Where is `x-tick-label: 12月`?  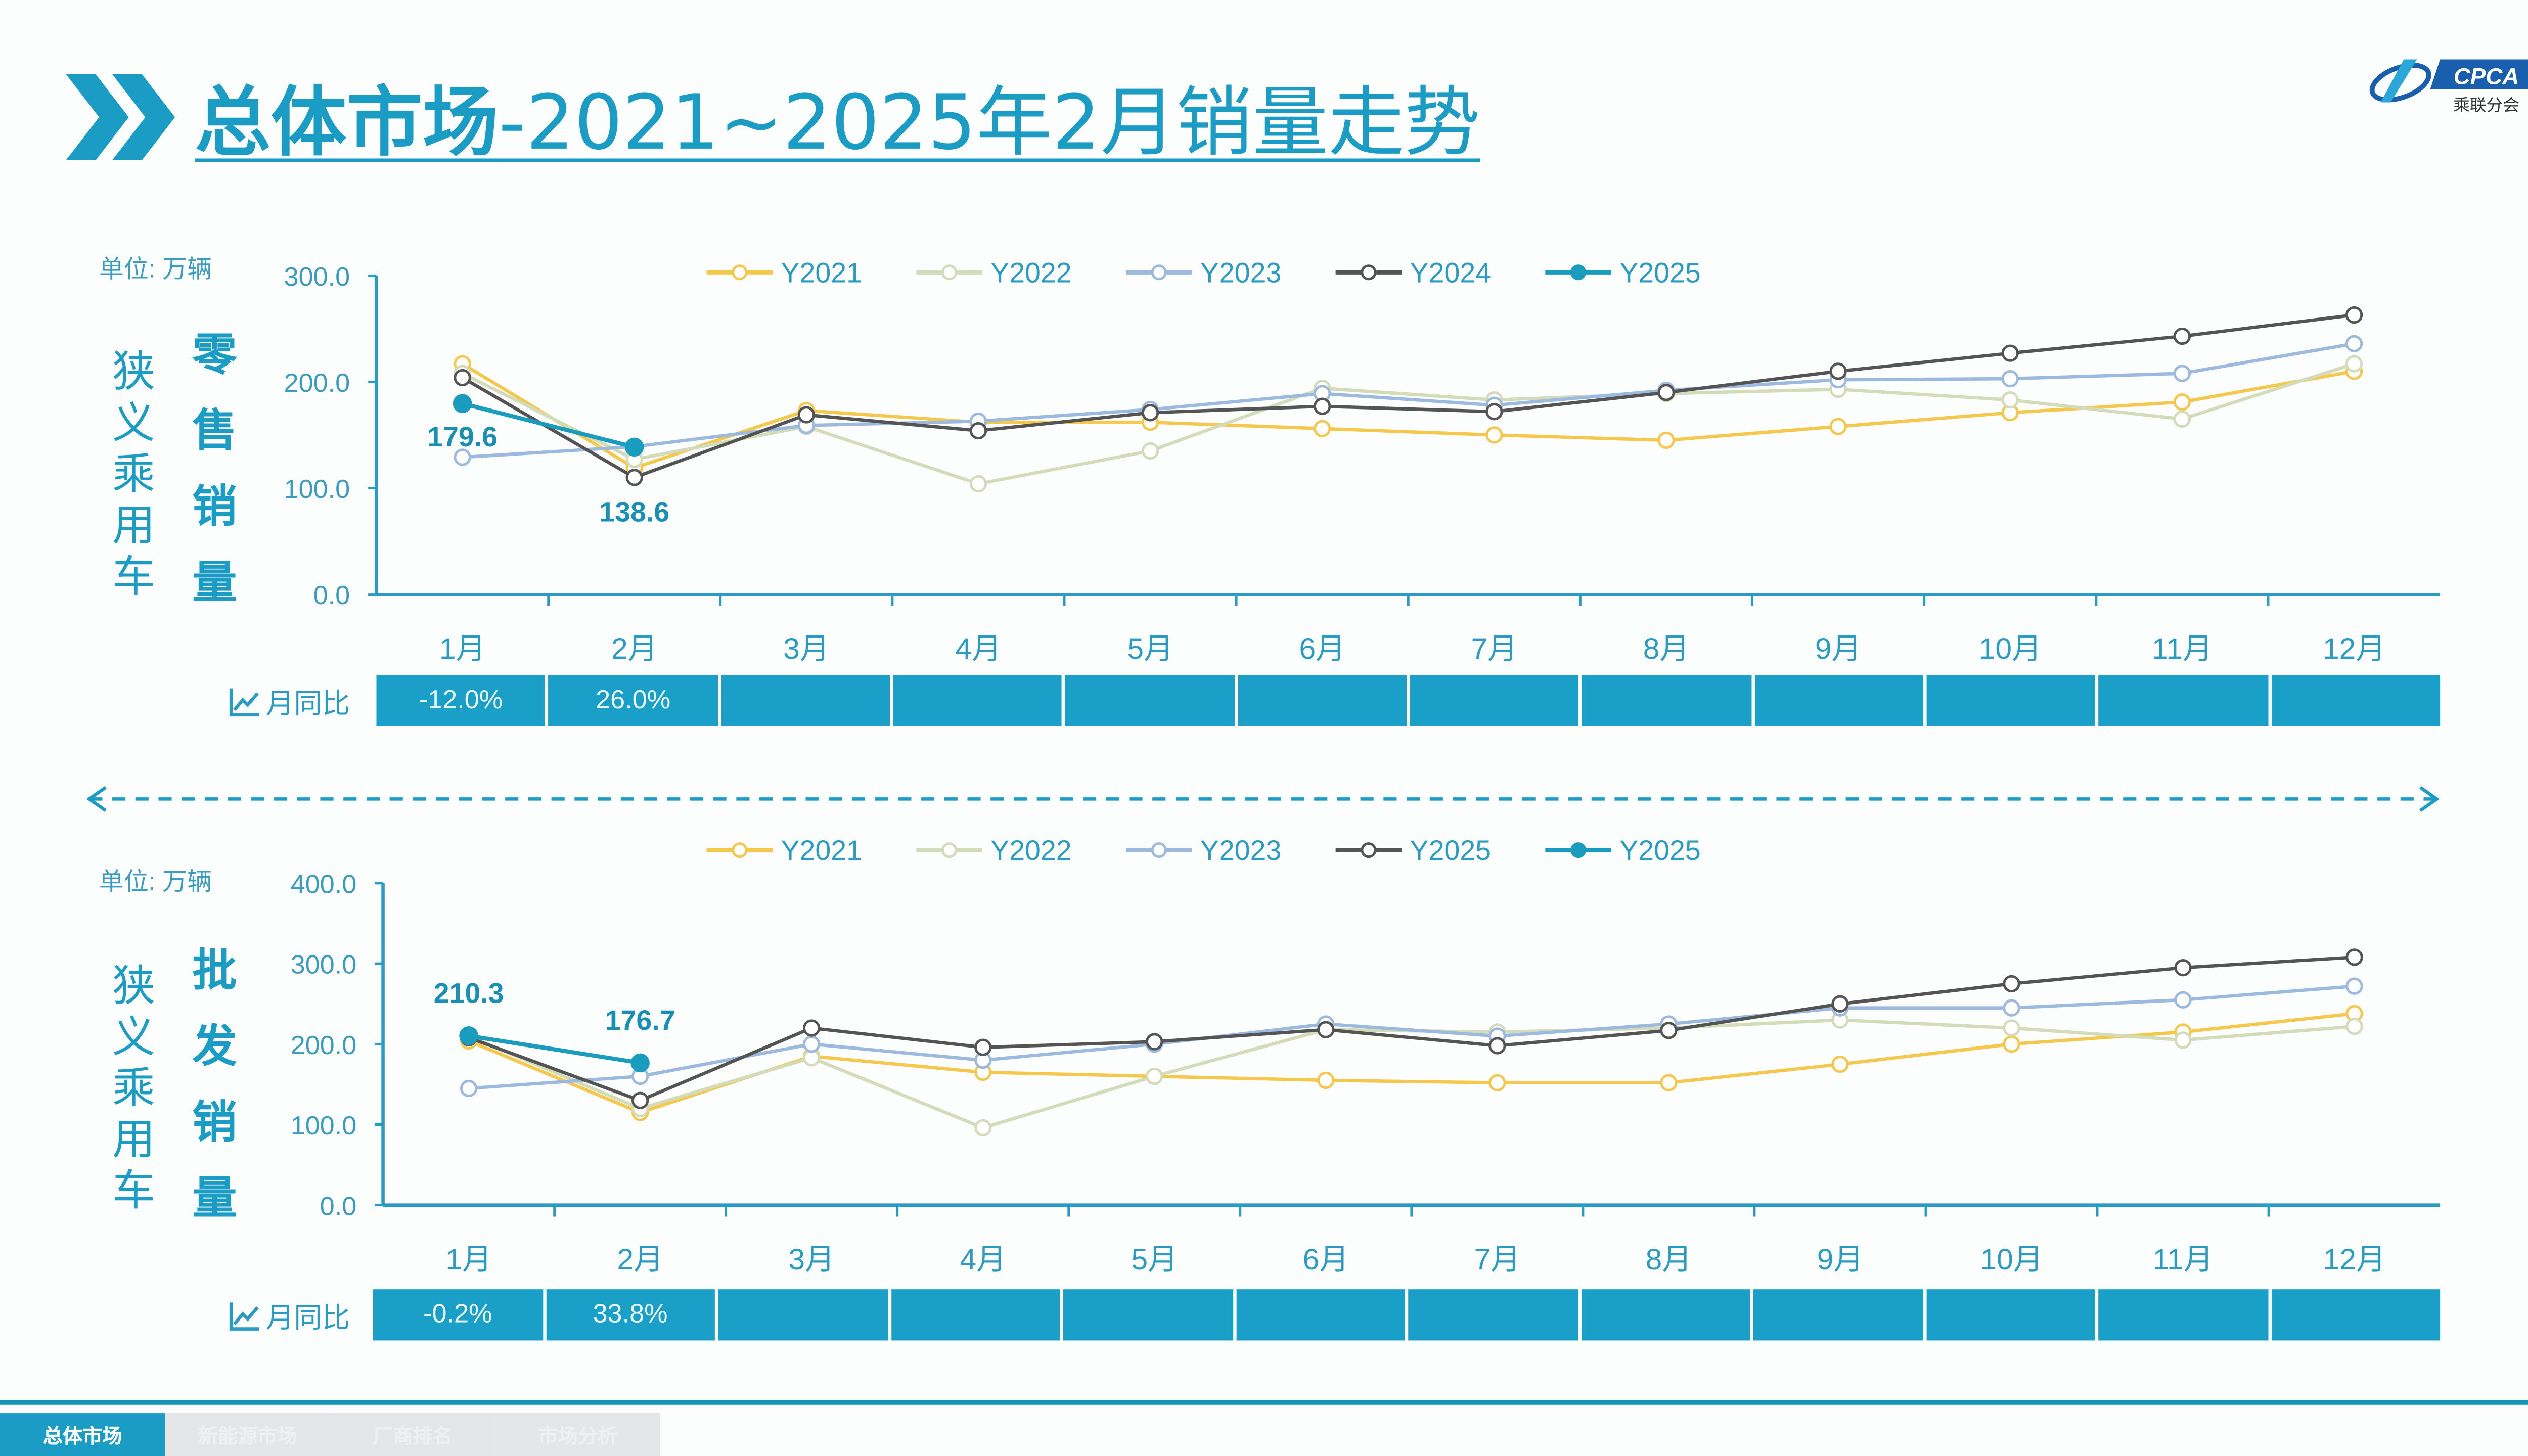 x-tick-label: 12月 is located at coordinates (2355, 1259).